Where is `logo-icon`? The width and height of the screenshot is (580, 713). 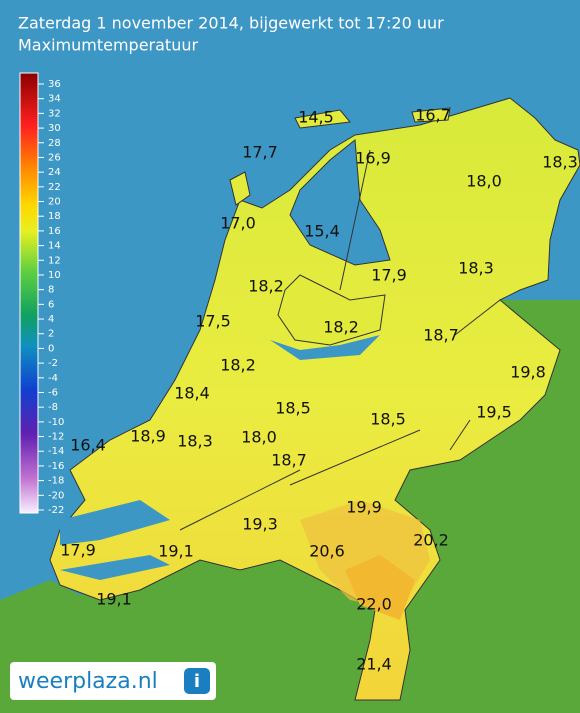 logo-icon is located at coordinates (197, 681).